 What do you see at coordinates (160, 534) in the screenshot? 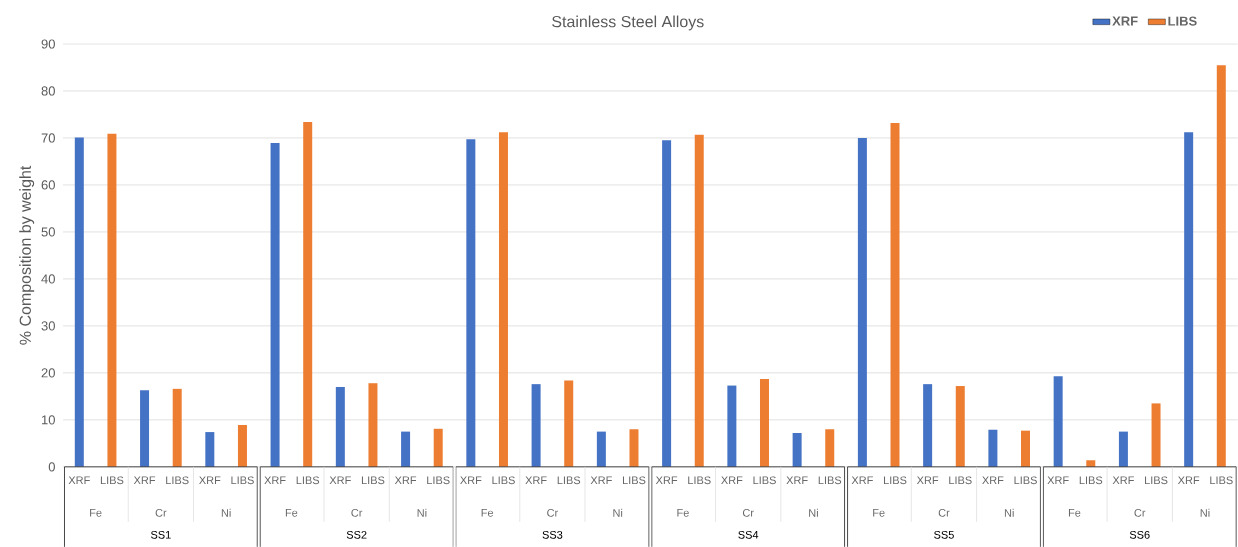
I see `text: SS1` at bounding box center [160, 534].